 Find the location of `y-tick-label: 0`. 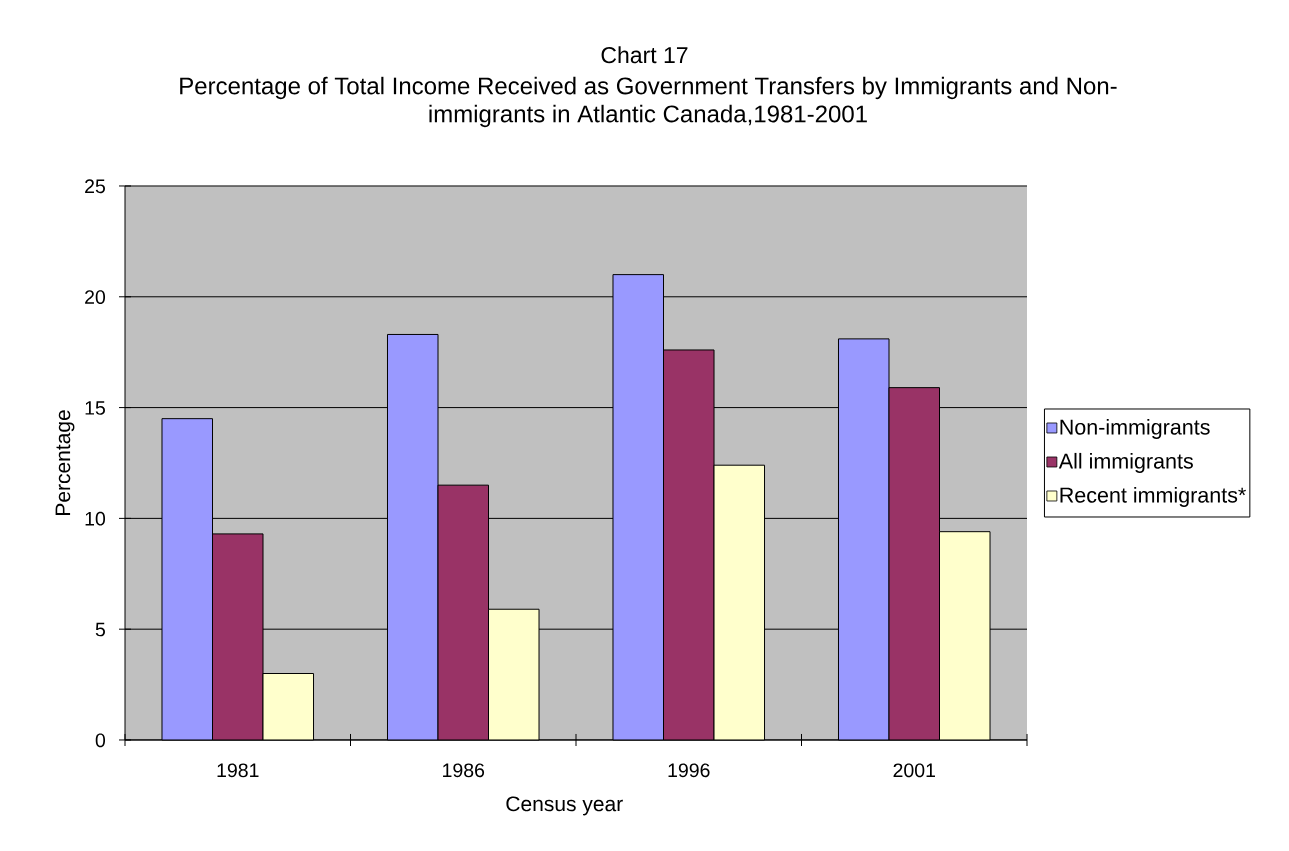

y-tick-label: 0 is located at coordinates (100, 740).